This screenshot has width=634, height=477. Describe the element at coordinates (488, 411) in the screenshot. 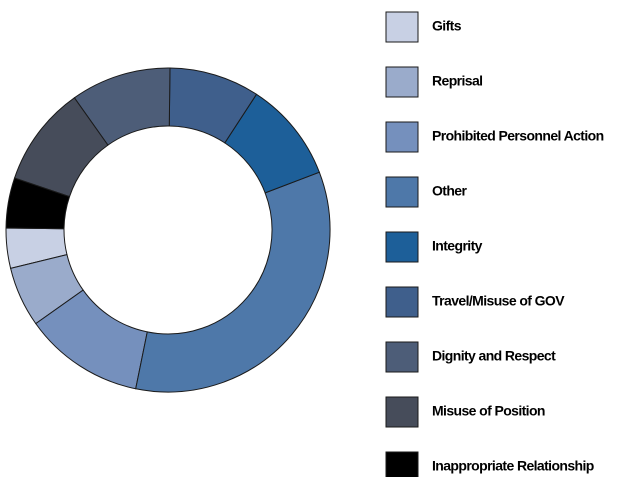

I see `legend-label: Misuse of Position` at that location.